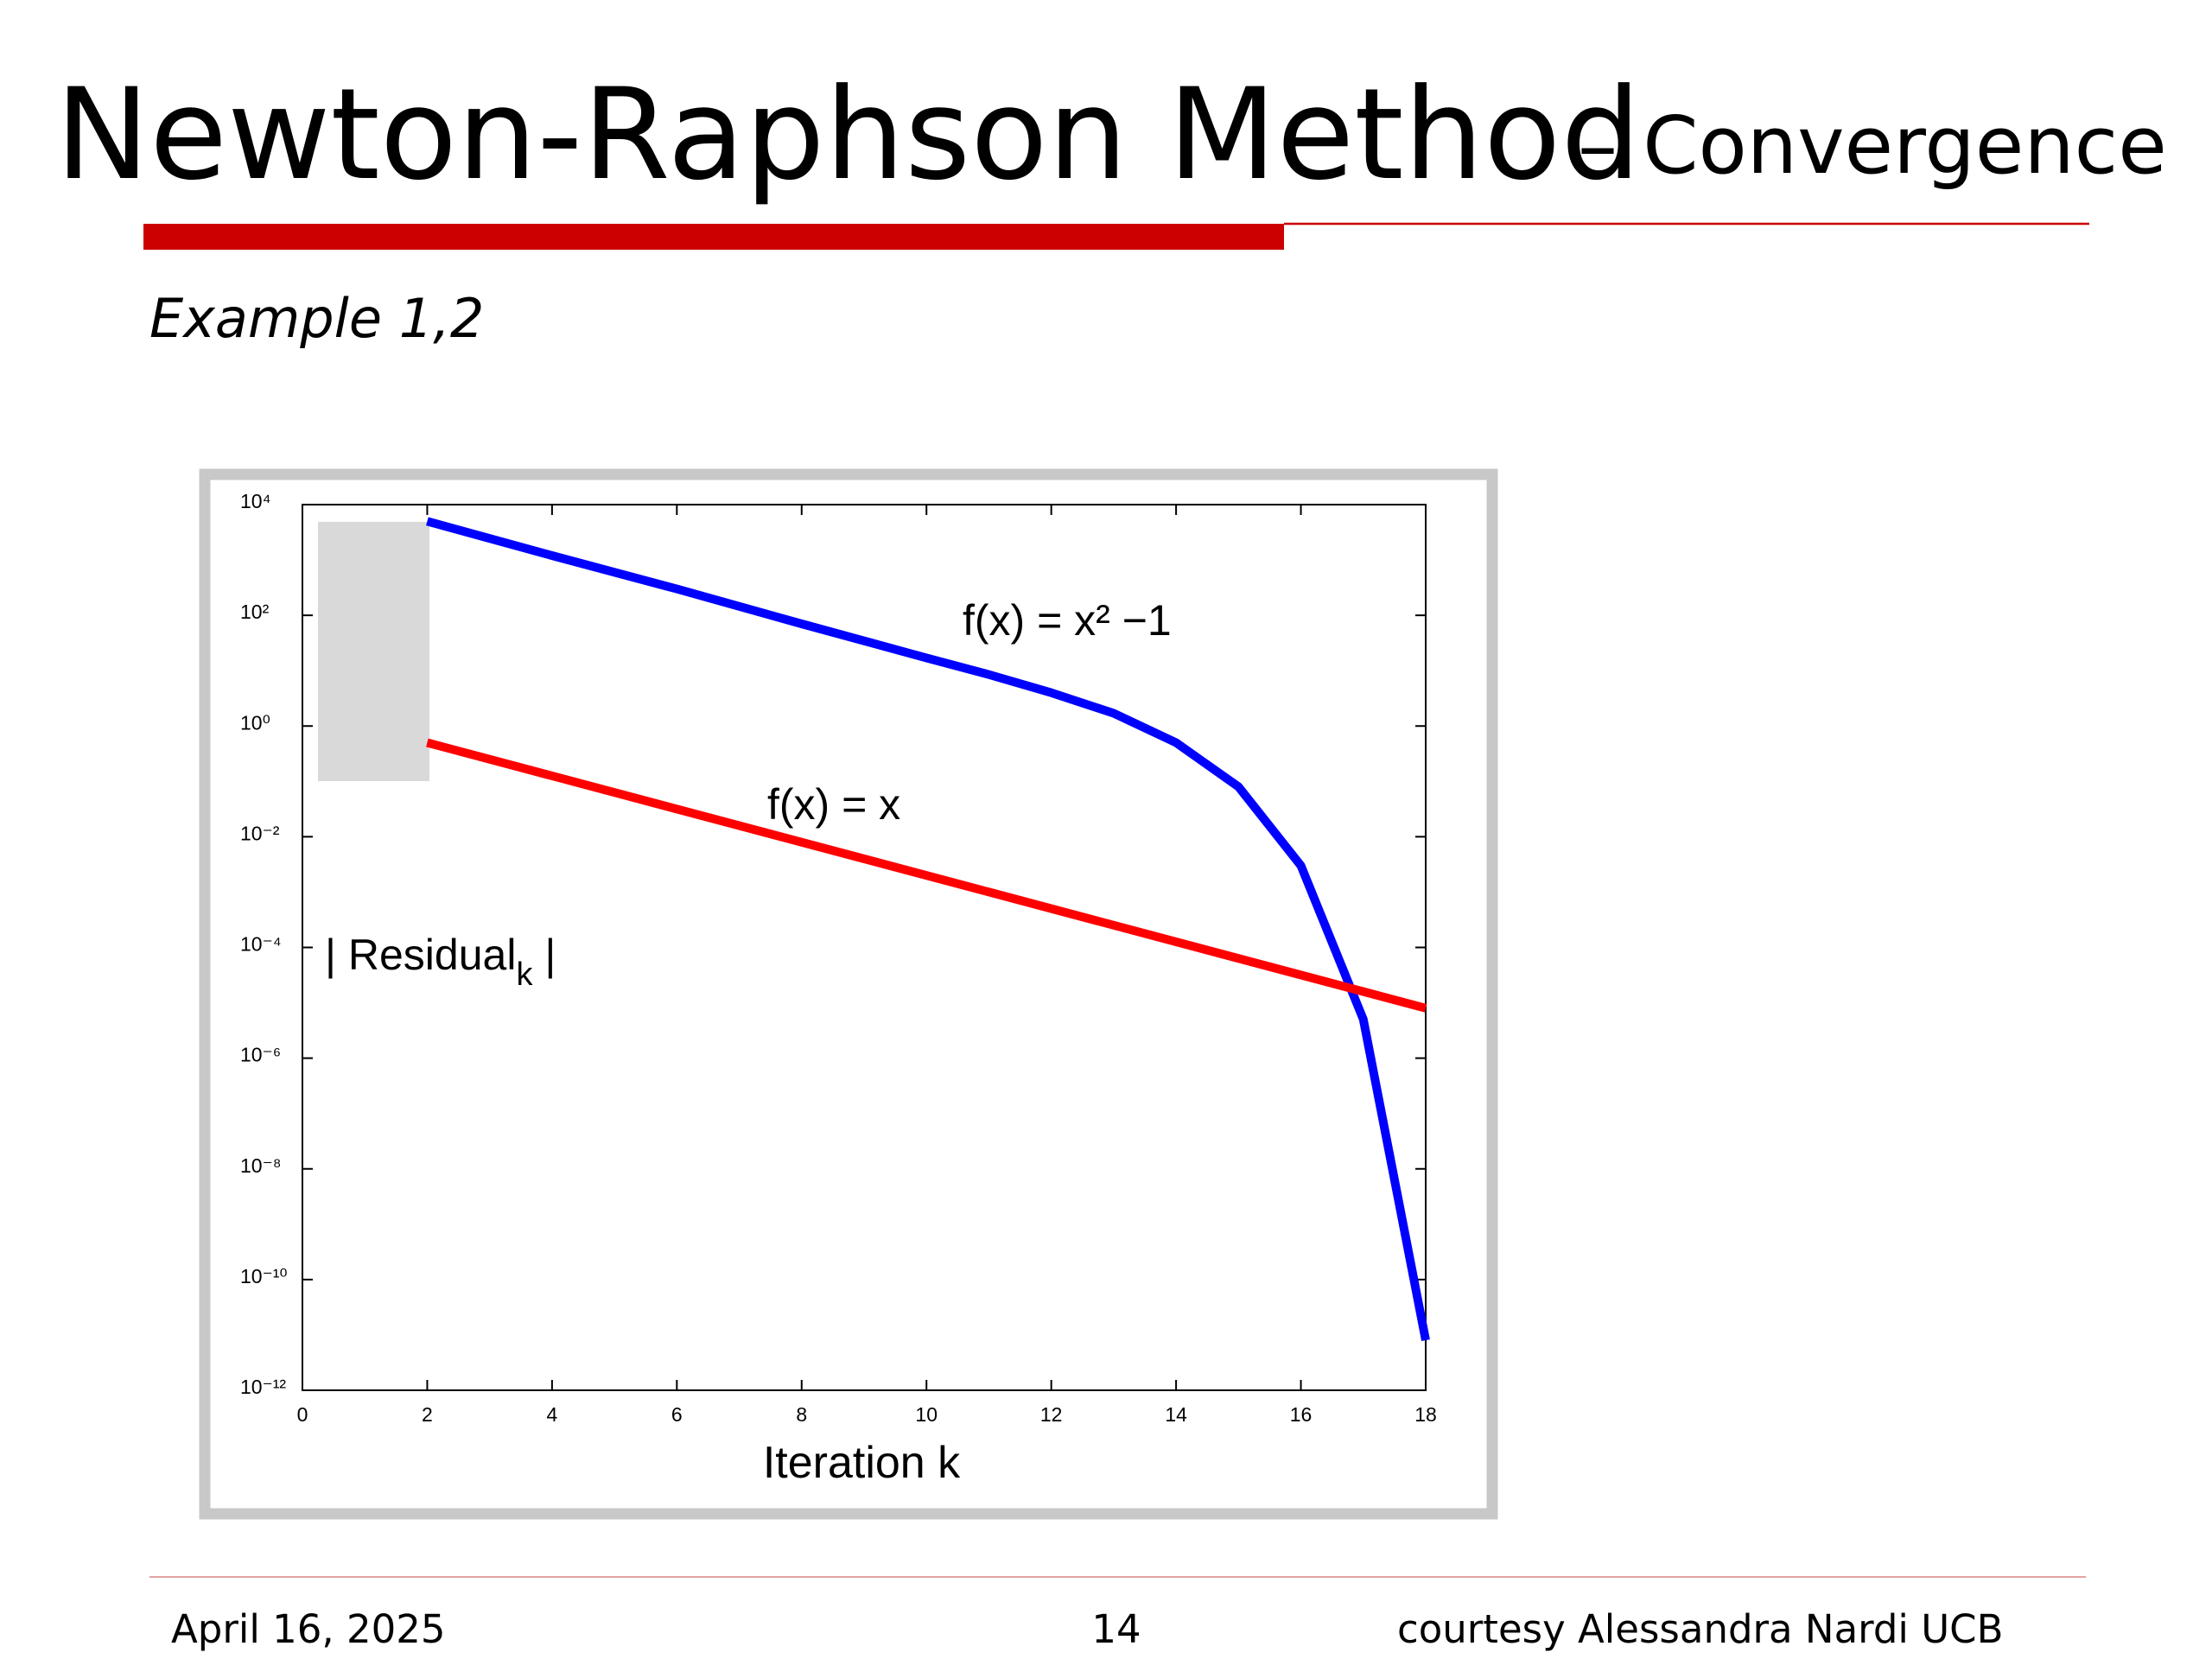 The image size is (2212, 1659). Describe the element at coordinates (833, 804) in the screenshot. I see `annotation: f(x) = x` at that location.